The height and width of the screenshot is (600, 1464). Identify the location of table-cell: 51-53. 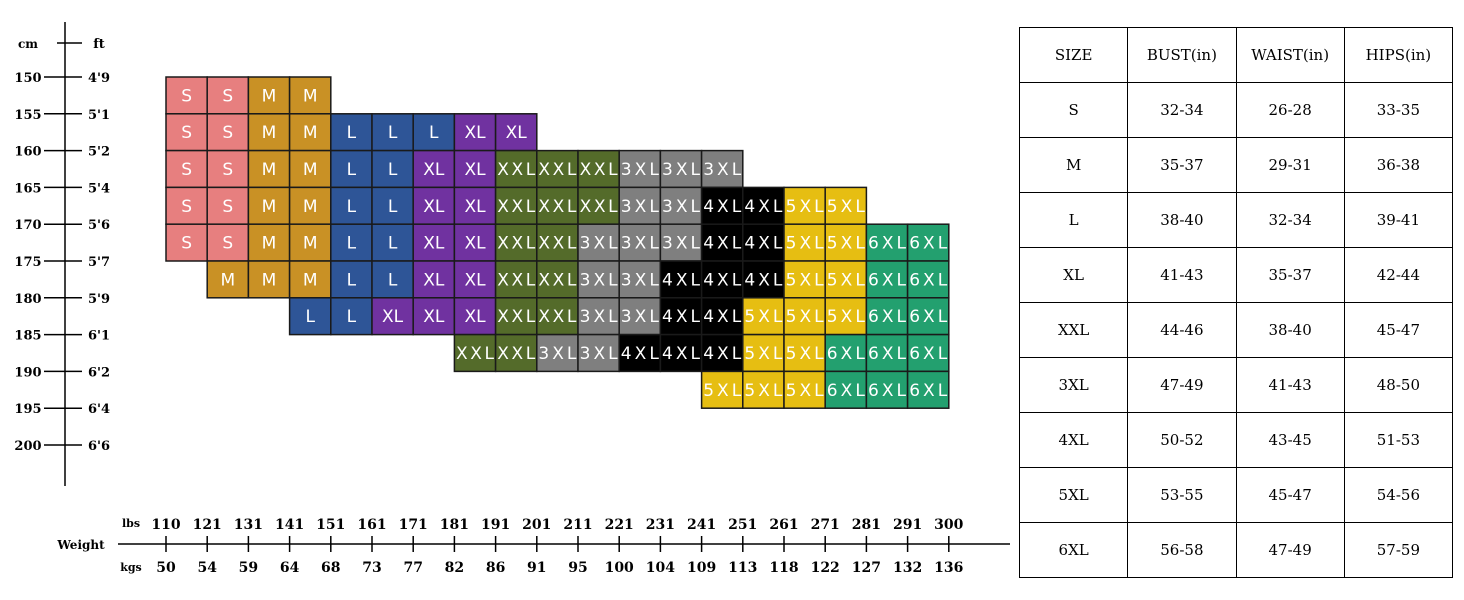
(1398, 440).